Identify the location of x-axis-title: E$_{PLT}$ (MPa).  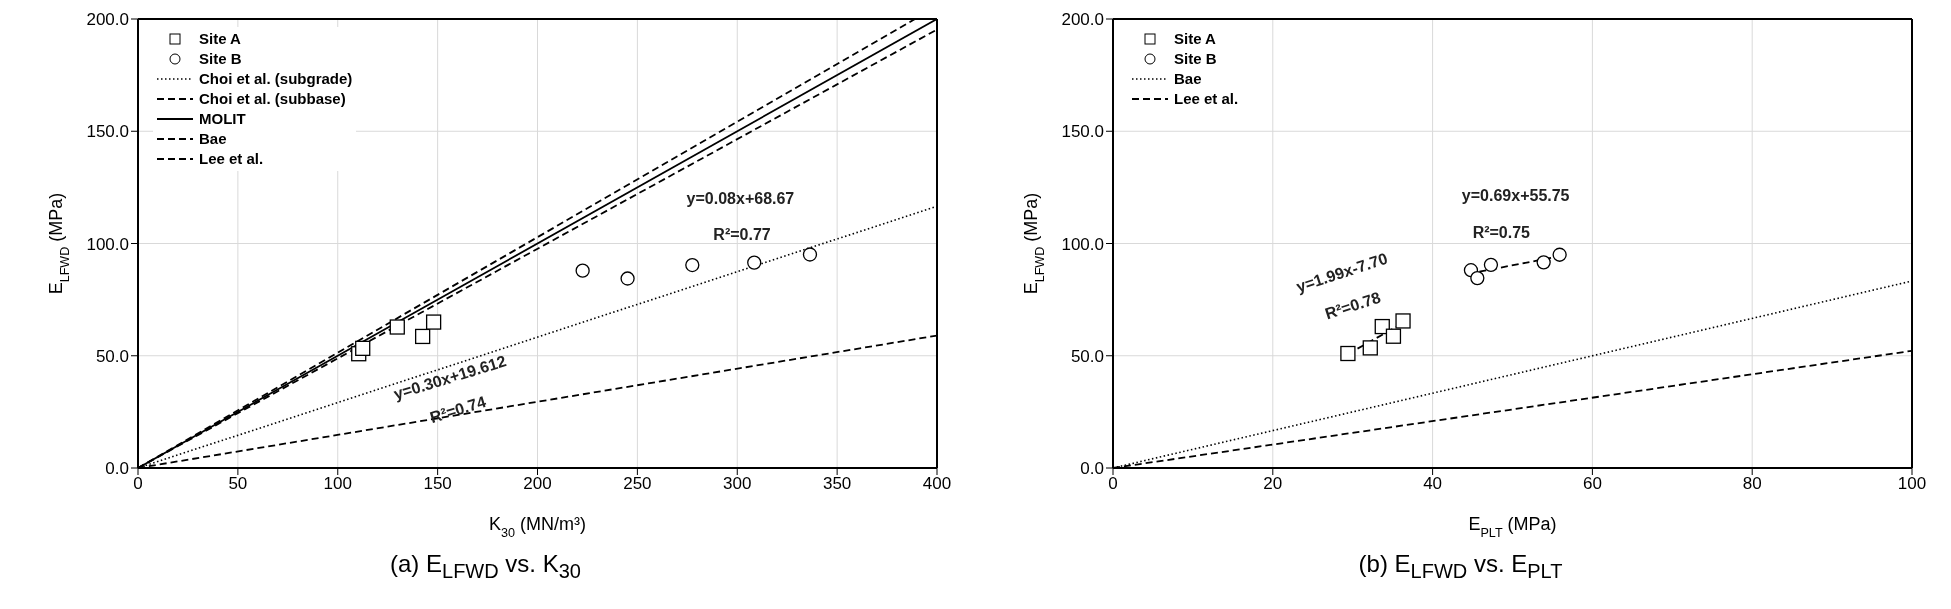
(1512, 527).